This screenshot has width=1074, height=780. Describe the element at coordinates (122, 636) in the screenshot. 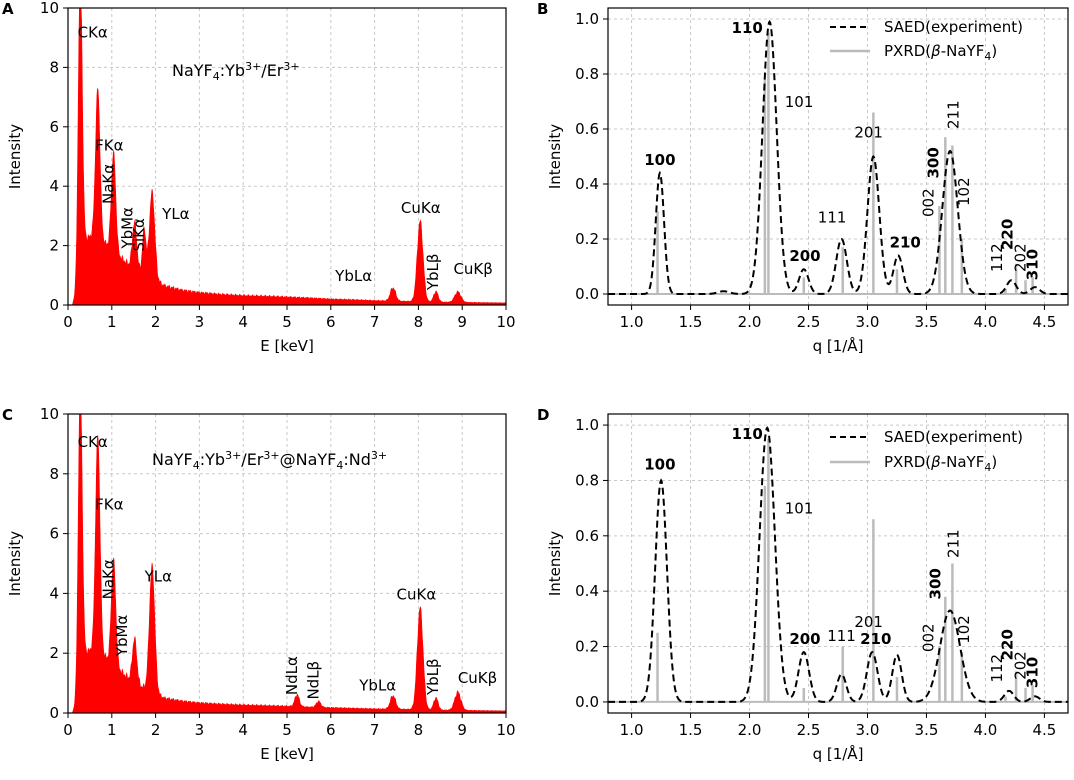

I see `peak-label: YbMα` at that location.